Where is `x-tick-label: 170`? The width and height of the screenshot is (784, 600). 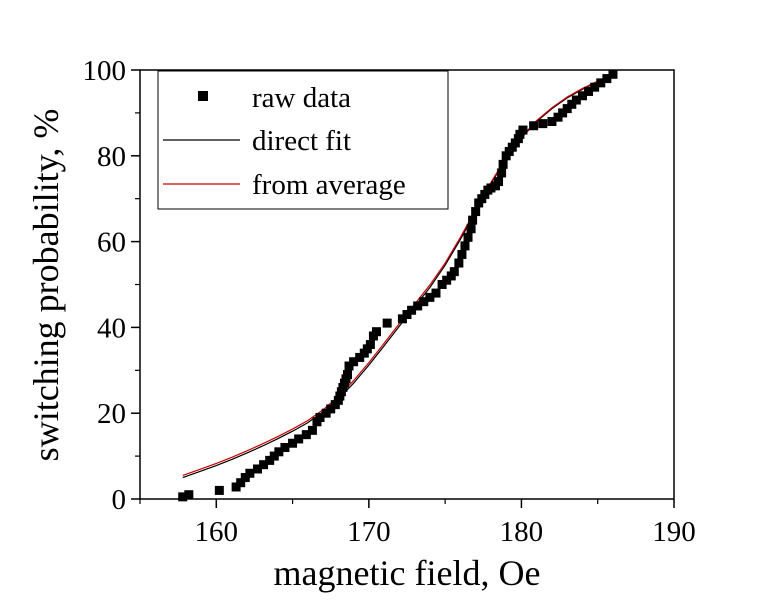 x-tick-label: 170 is located at coordinates (369, 532).